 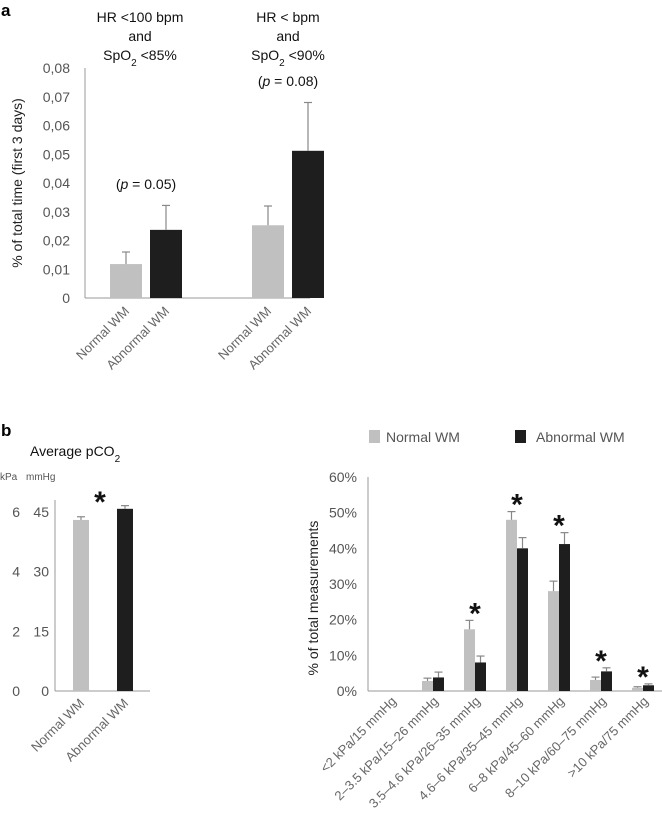 I want to click on panel-b-right-ytick-label: 30%, so click(x=343, y=584).